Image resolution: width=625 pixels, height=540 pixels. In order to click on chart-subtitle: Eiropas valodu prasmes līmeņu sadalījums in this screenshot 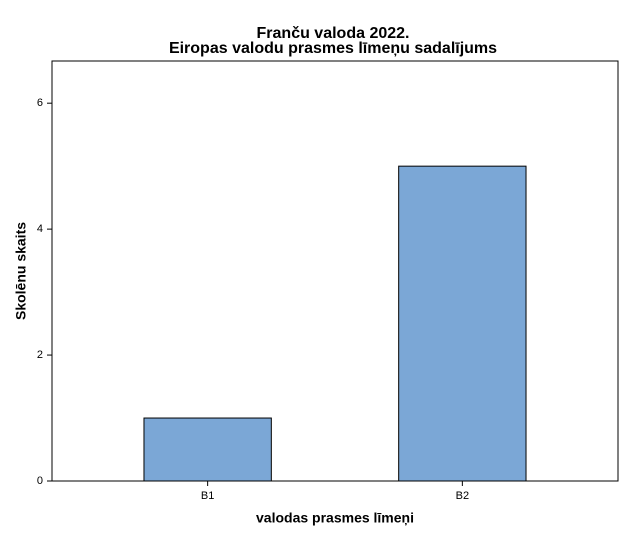, I will do `click(333, 48)`.